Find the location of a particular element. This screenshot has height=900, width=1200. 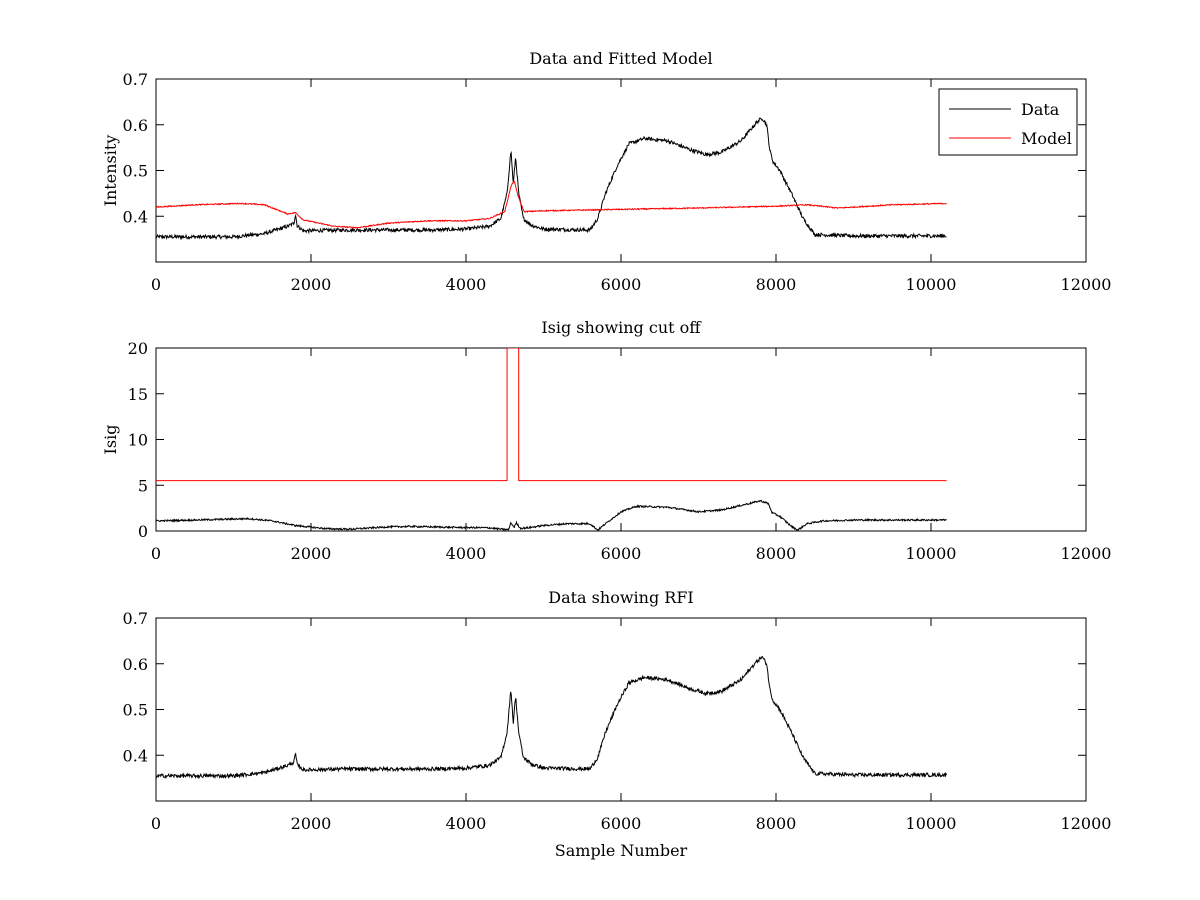

legend: Data Model is located at coordinates (1008, 122).